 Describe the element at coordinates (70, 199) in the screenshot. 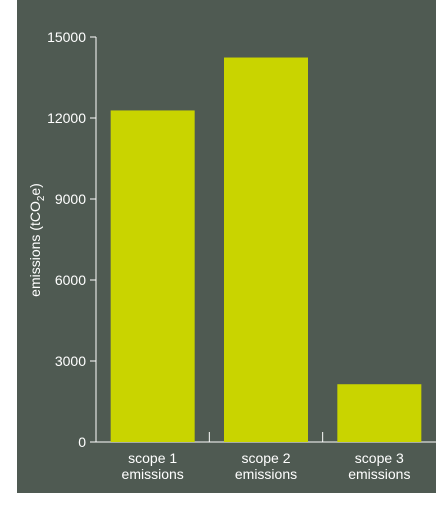

I see `y-tick-label: 9000` at that location.